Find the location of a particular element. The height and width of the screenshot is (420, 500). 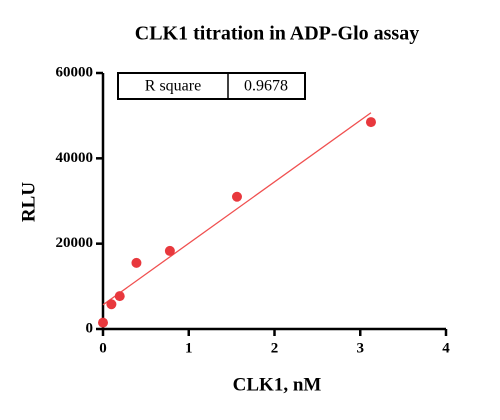

y-tick-label: 60000 is located at coordinates (75, 72).